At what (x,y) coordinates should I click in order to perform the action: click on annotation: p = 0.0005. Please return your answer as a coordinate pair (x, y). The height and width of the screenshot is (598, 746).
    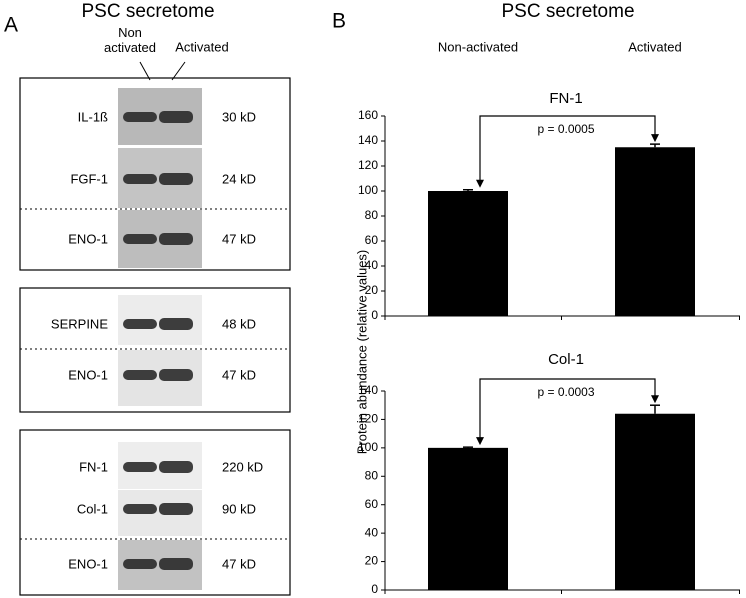
    Looking at the image, I should click on (565, 129).